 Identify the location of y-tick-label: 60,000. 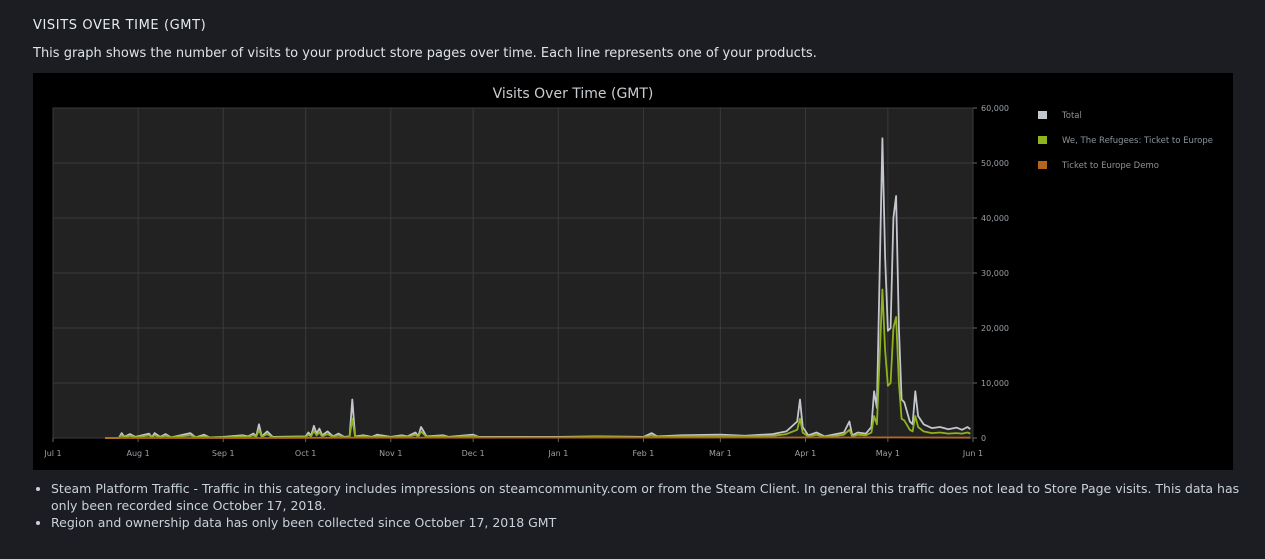
(995, 108).